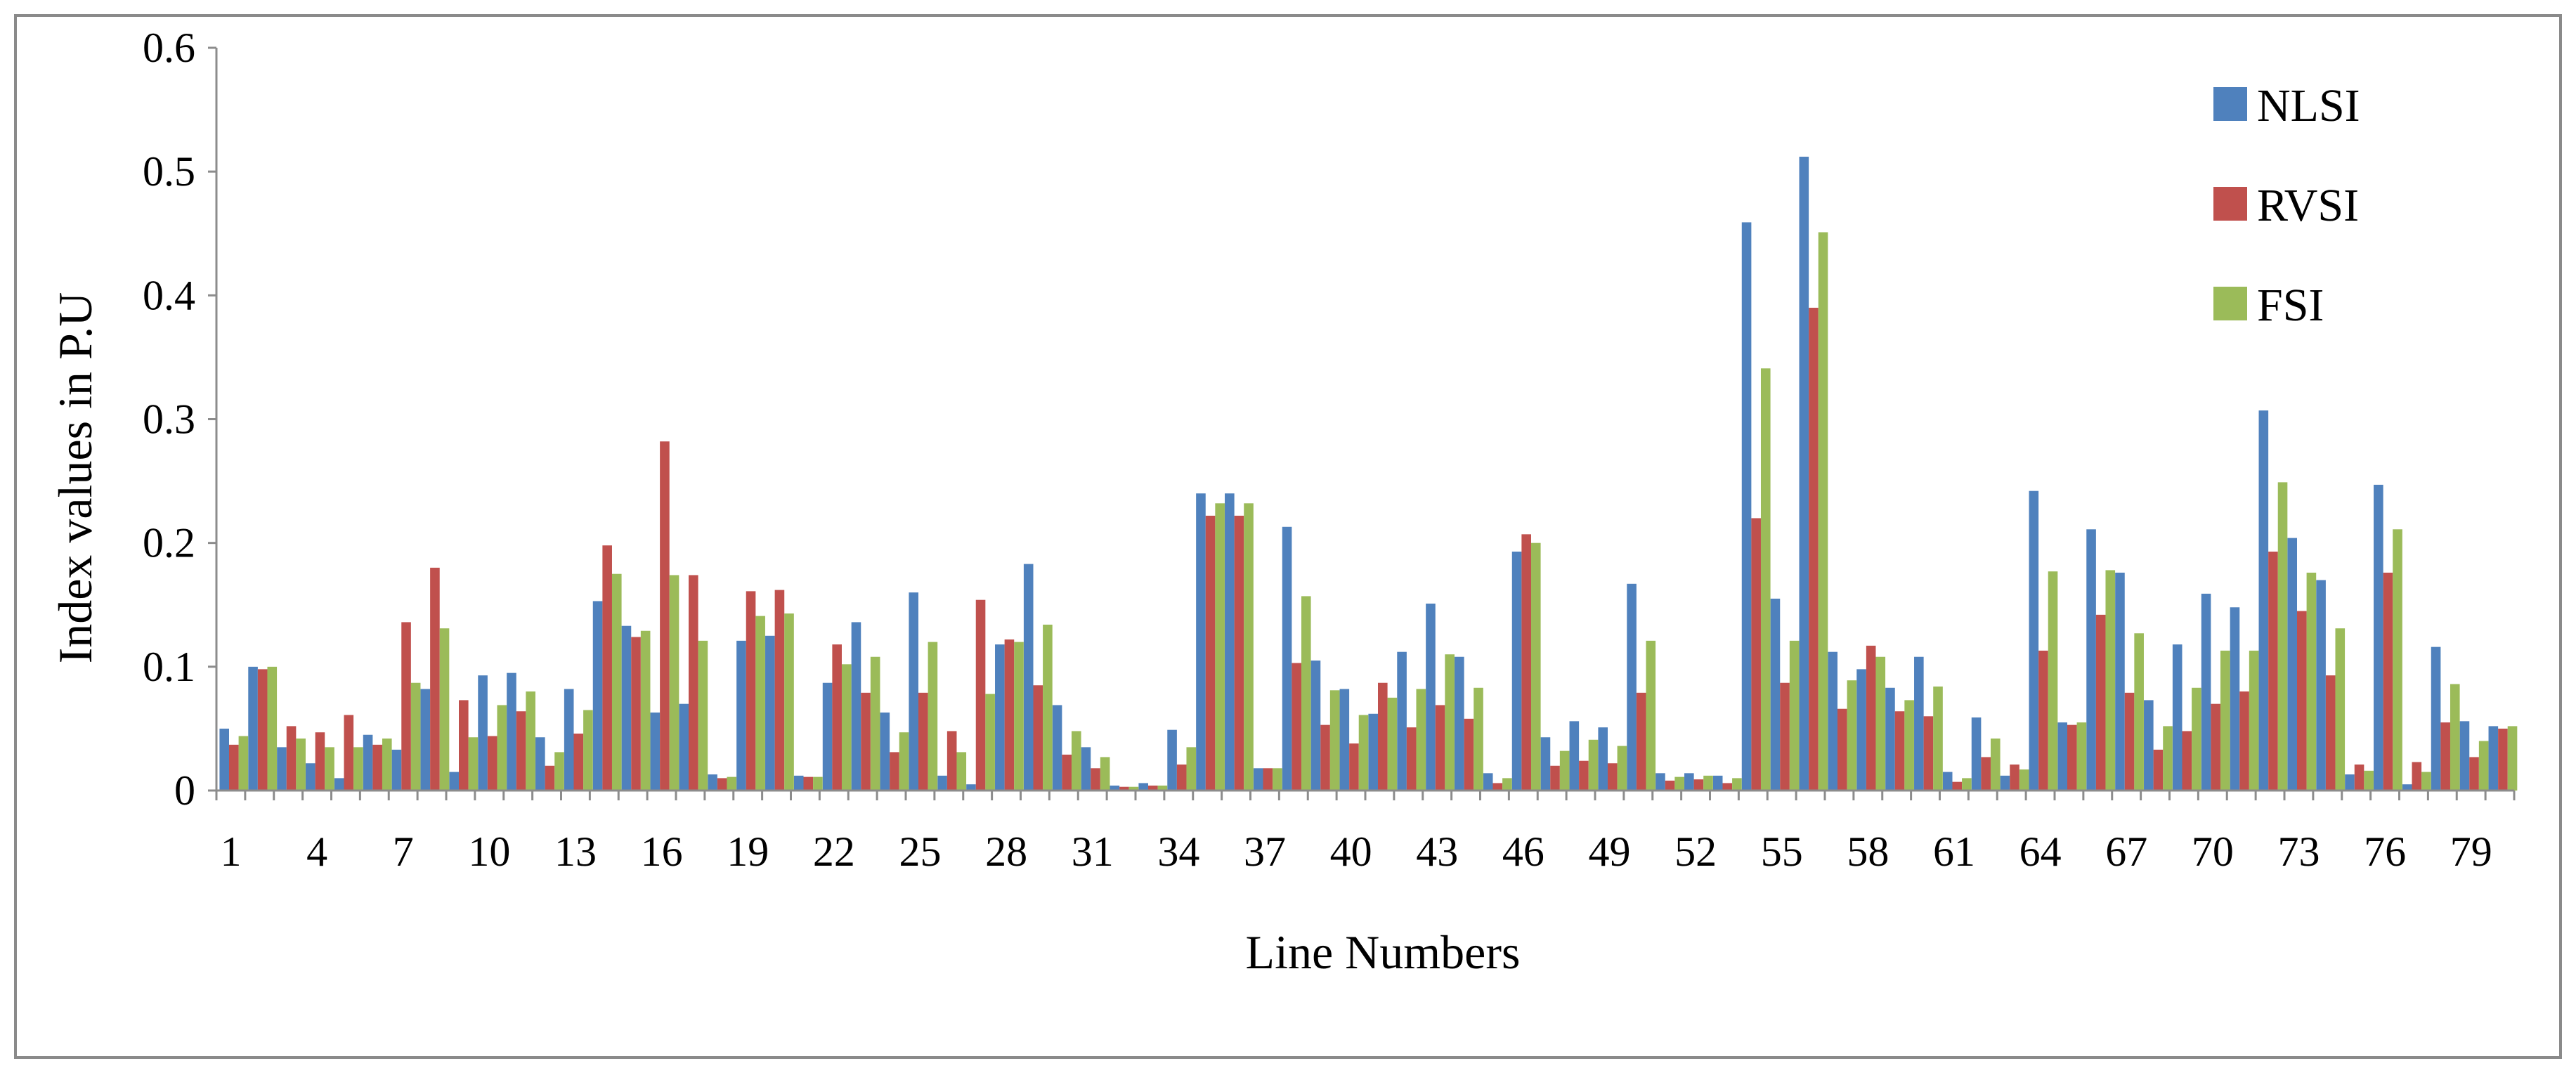 Image resolution: width=2576 pixels, height=1073 pixels. Describe the element at coordinates (1265, 851) in the screenshot. I see `x-tick-label: 37` at that location.